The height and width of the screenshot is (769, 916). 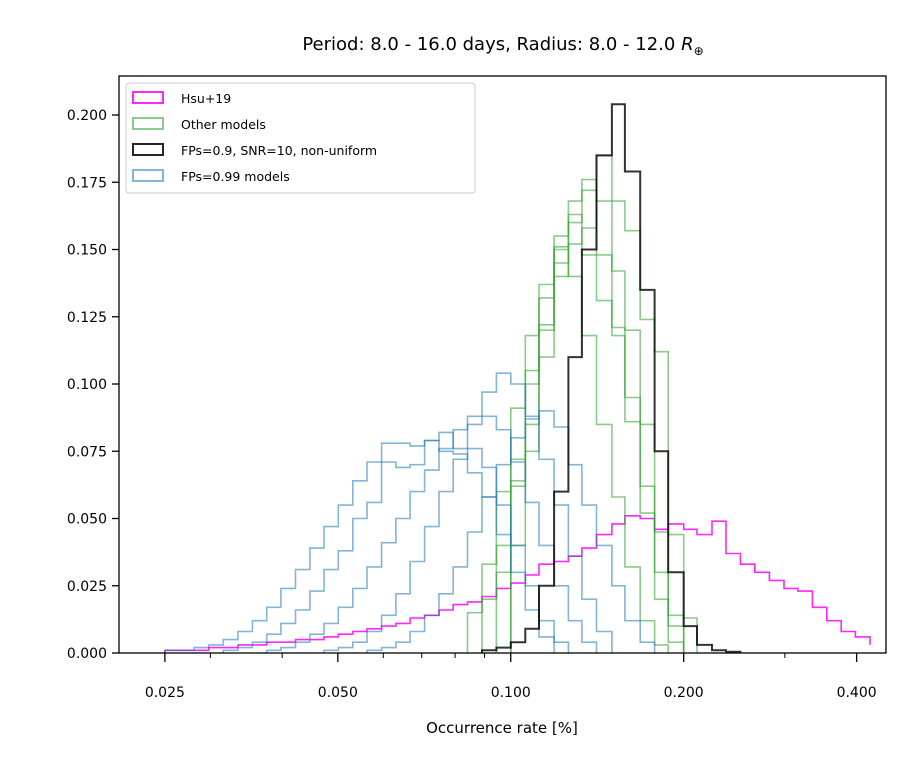 I want to click on x-tick-label: 0.025, so click(x=165, y=693).